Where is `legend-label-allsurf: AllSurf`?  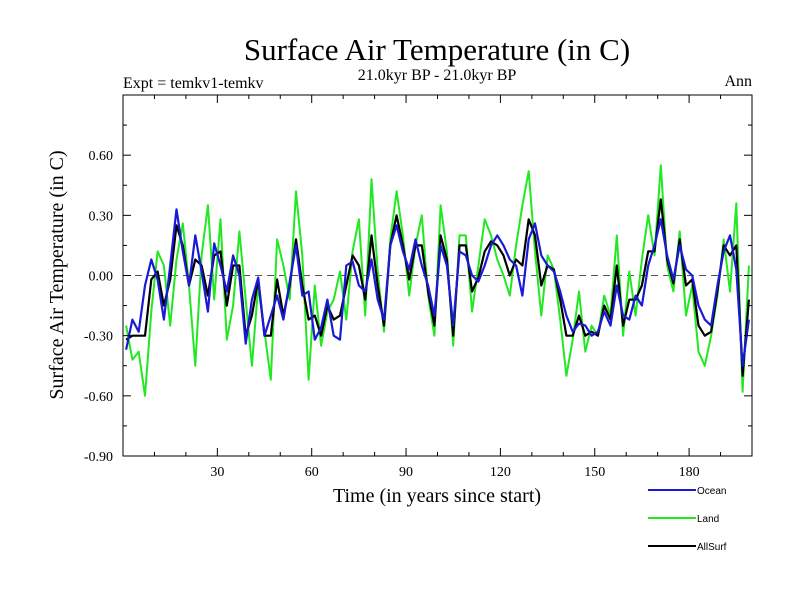
legend-label-allsurf: AllSurf is located at coordinates (712, 547).